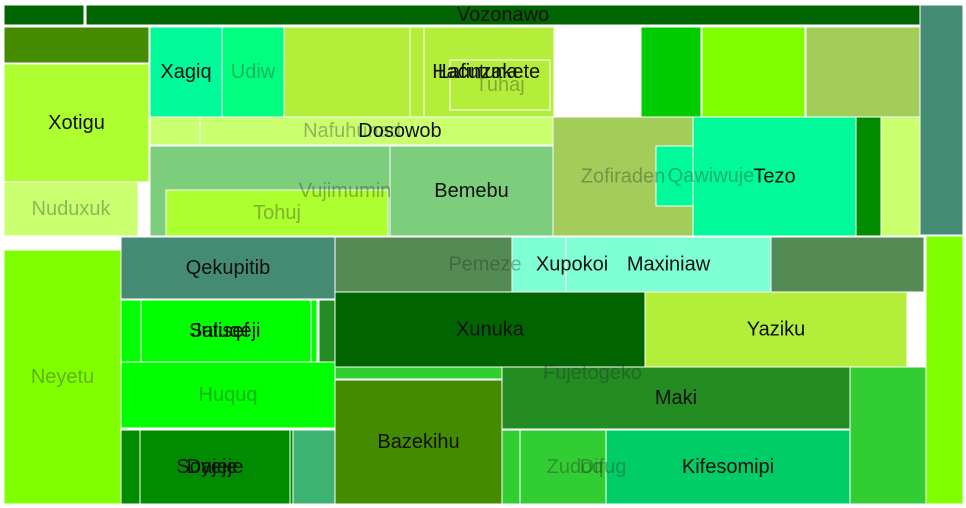  I want to click on cell-label-maki: Maki, so click(676, 398).